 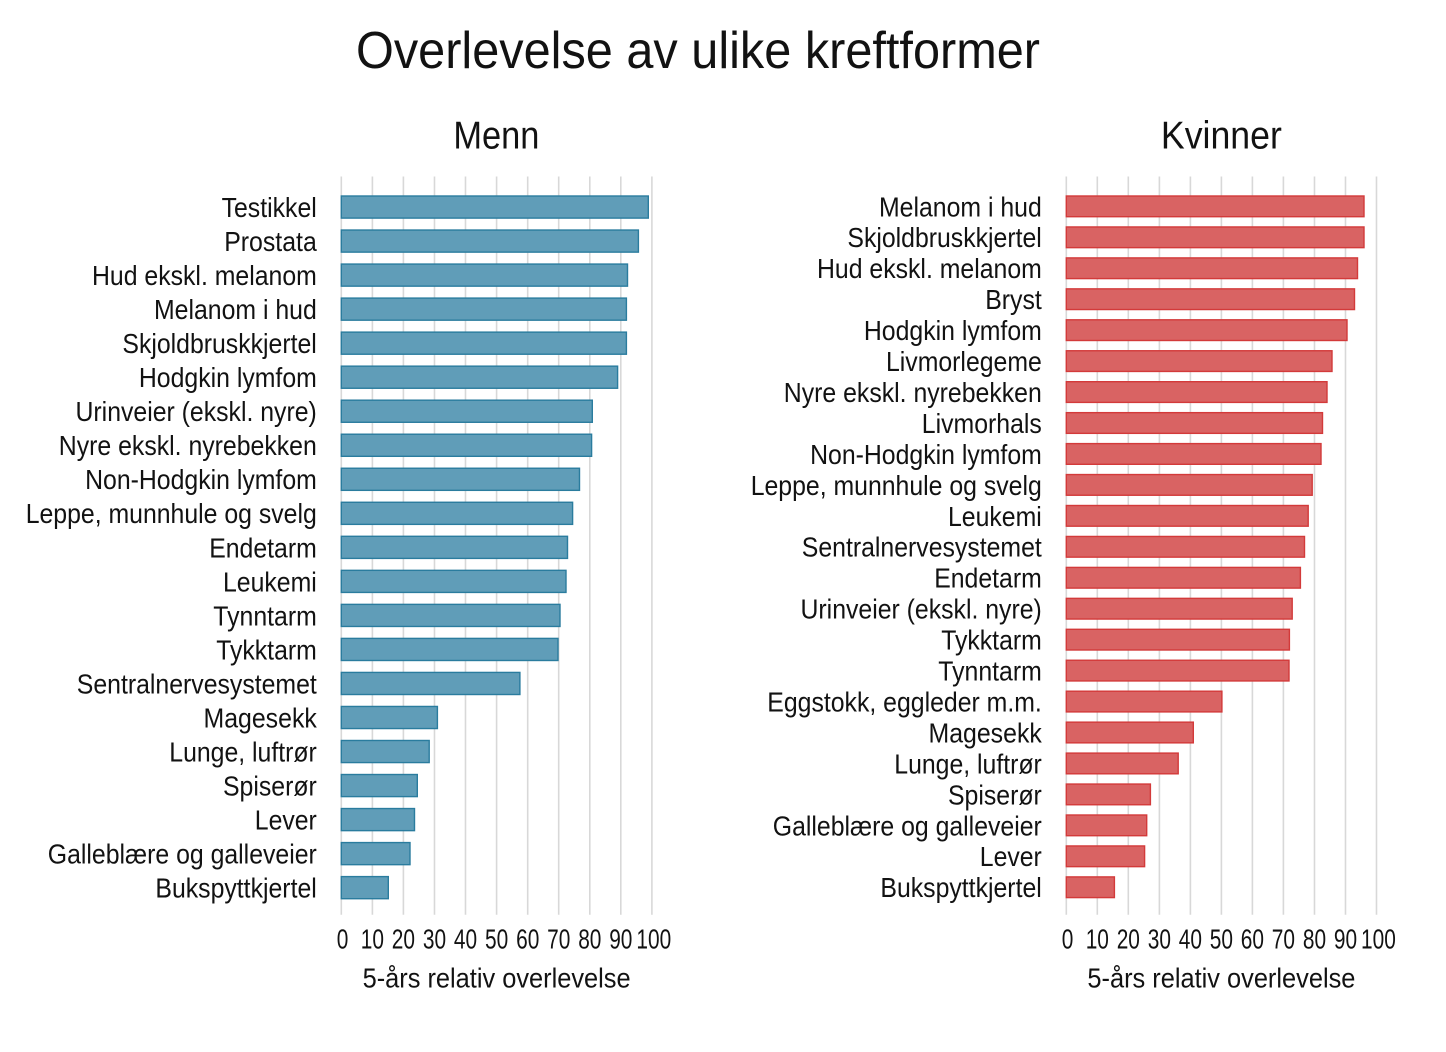 I want to click on svg-text: Bryst, so click(x=1013, y=299).